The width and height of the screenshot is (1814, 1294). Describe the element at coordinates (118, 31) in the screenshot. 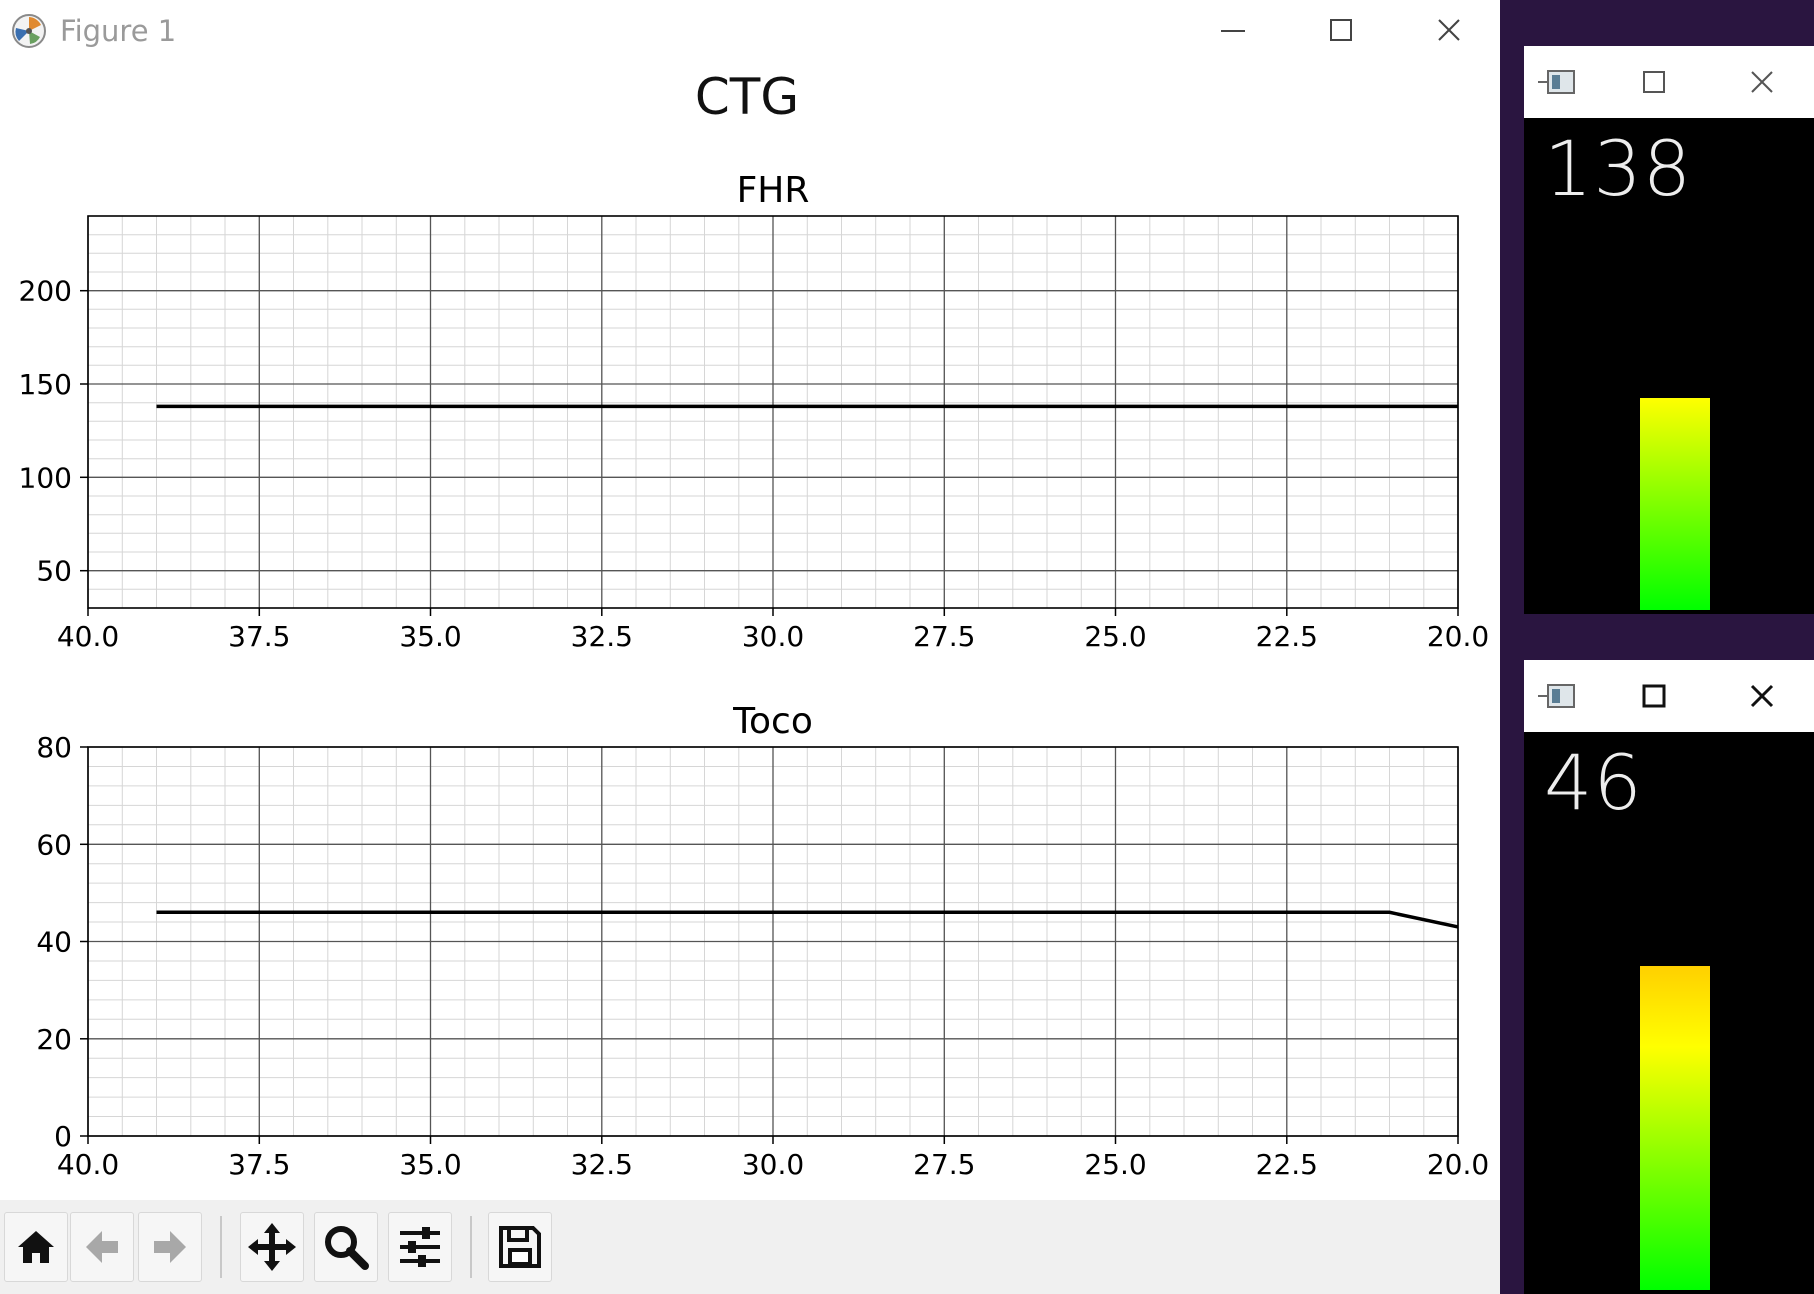

I see `window-title: Figure 1` at that location.